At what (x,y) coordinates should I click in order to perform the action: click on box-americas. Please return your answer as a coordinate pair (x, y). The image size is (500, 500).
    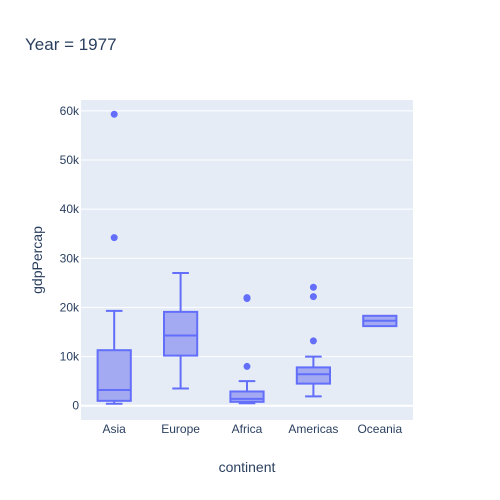
    Looking at the image, I should click on (313, 340).